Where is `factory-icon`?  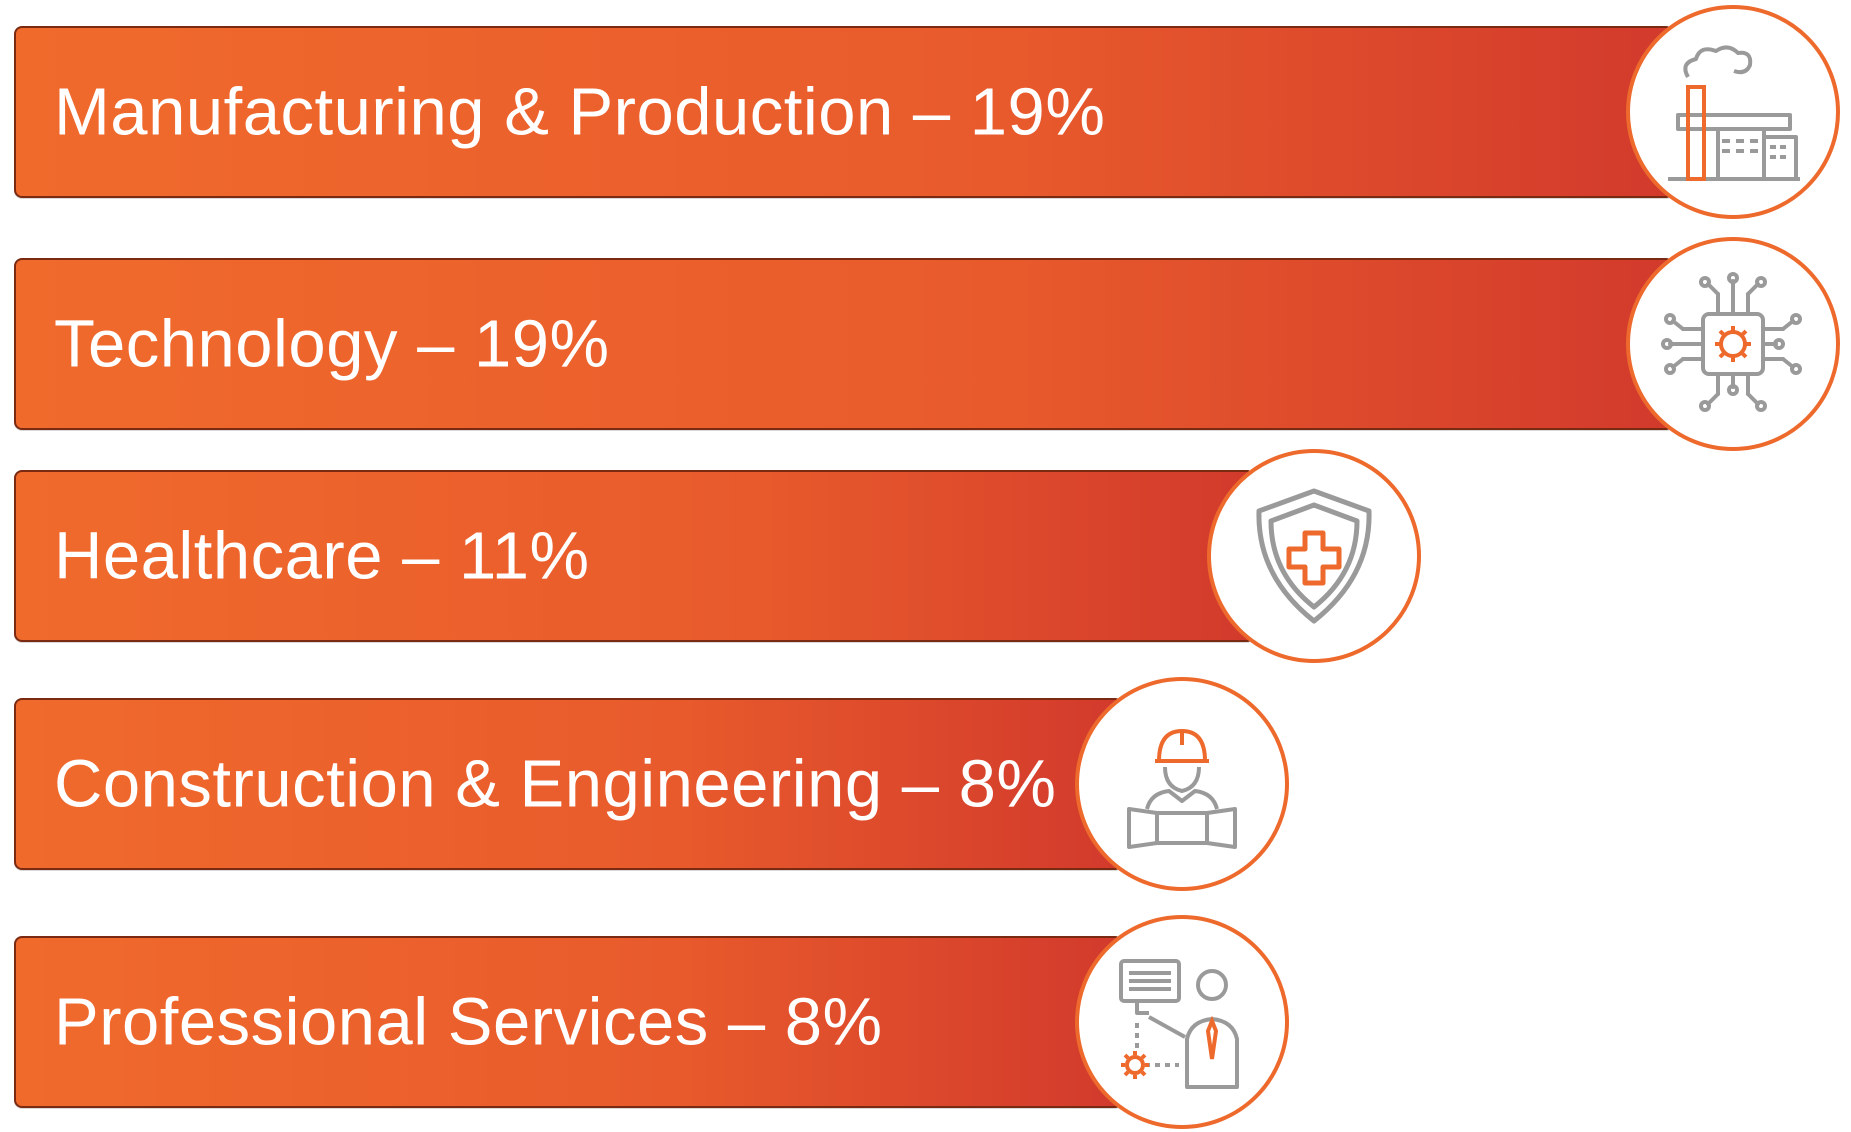 factory-icon is located at coordinates (1734, 113).